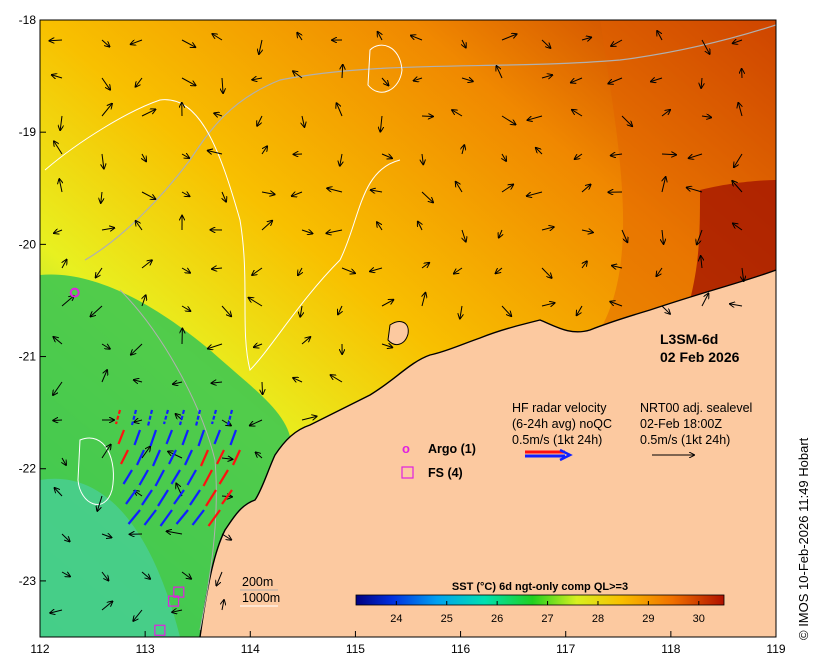  Describe the element at coordinates (547, 613) in the screenshot. I see `colorbar-ticks: 24 25 26 27 28 29 30` at that location.